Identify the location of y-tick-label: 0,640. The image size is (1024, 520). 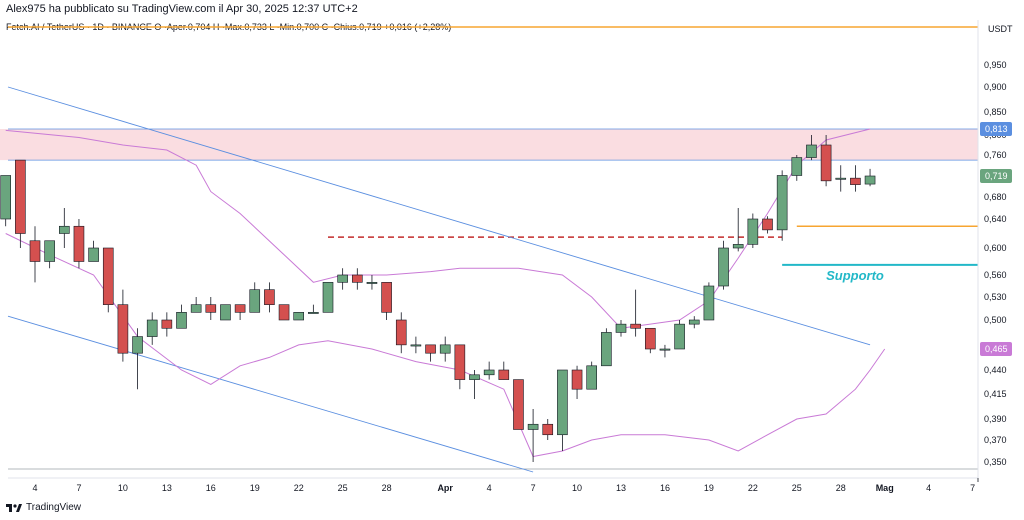
(995, 219).